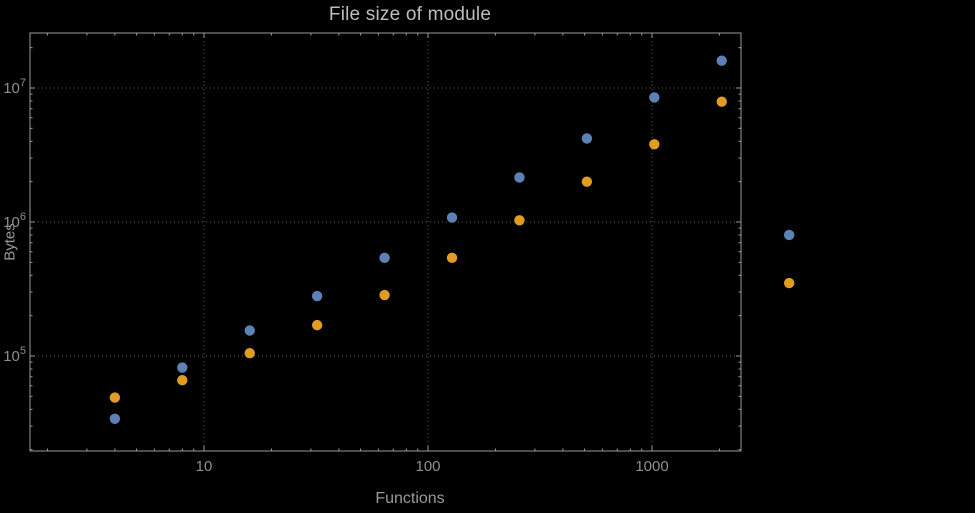 This screenshot has height=513, width=975. I want to click on chart-title: File size of module, so click(410, 14).